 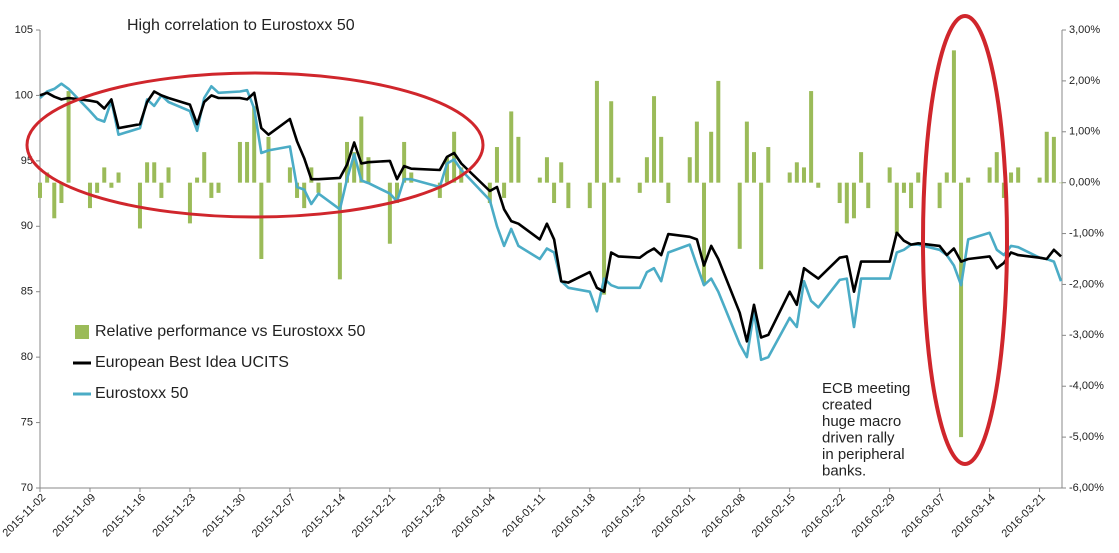 I want to click on y-tick-label: 100, so click(x=24, y=95).